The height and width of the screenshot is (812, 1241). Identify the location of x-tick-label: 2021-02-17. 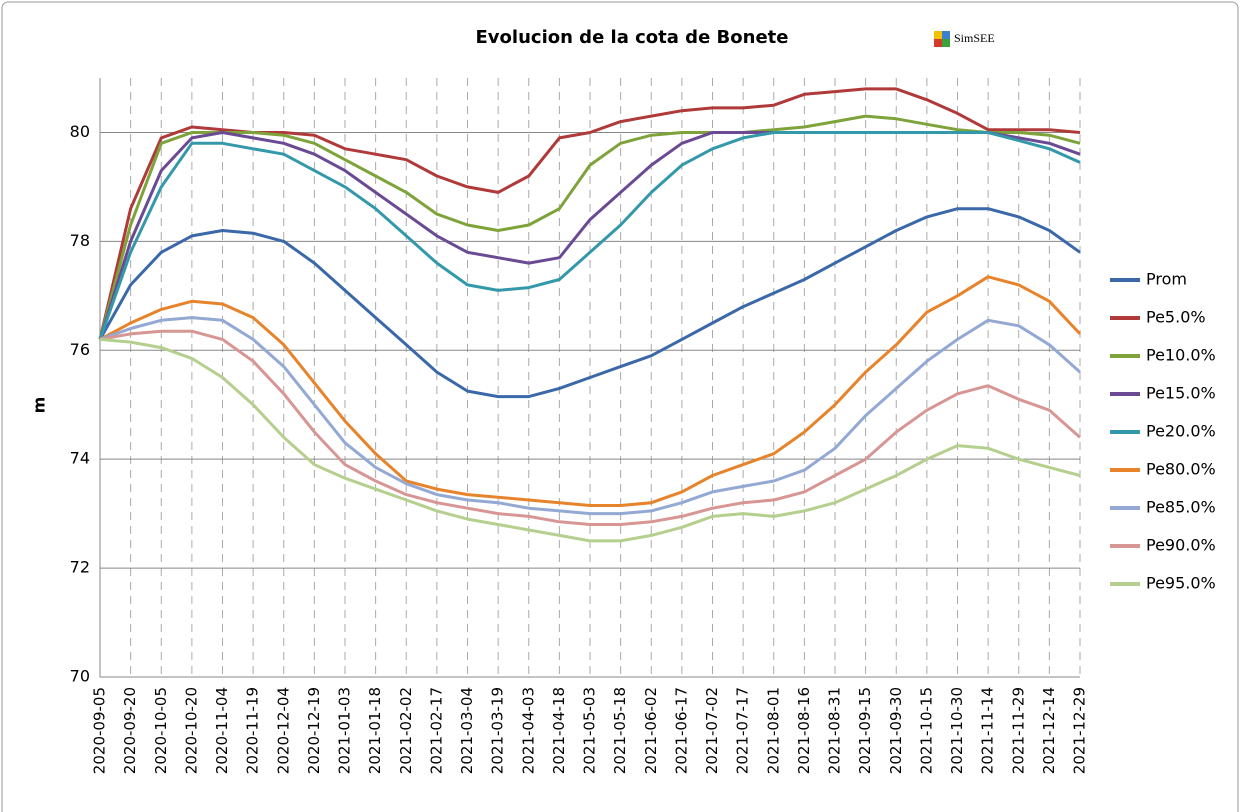
(436, 730).